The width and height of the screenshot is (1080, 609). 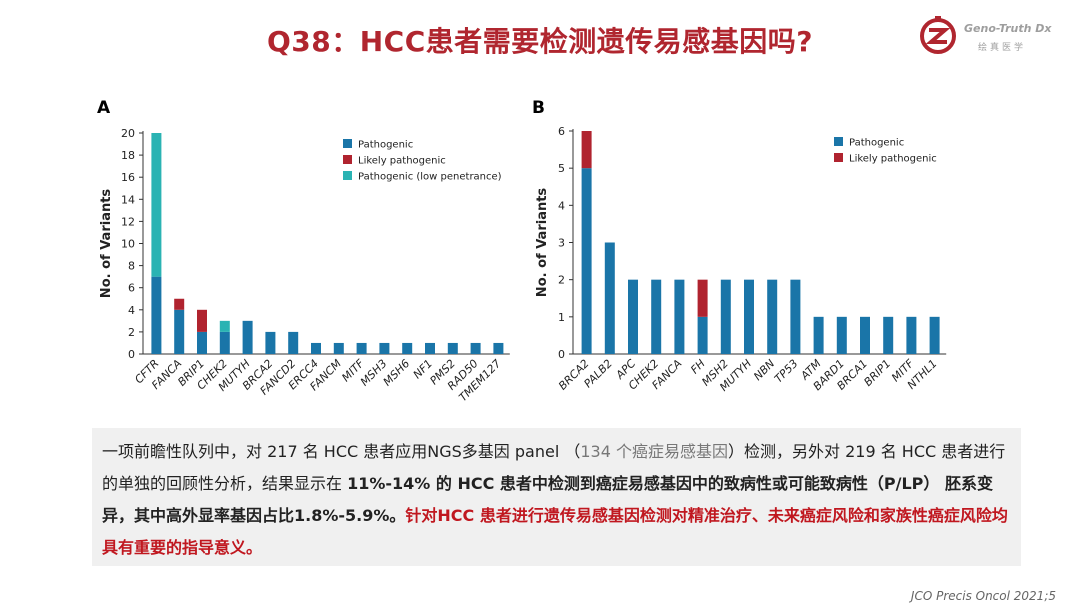 I want to click on y-tick-label-a: 14, so click(x=128, y=199).